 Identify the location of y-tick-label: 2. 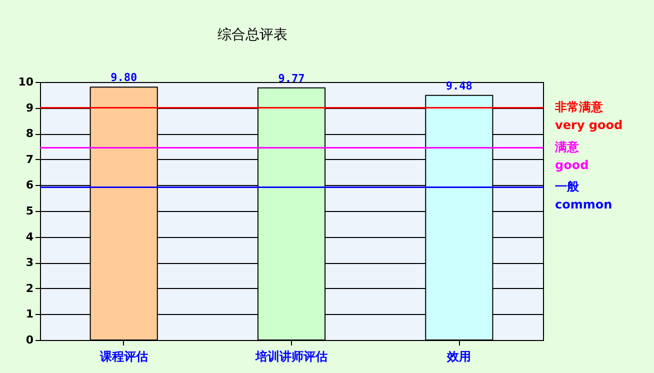
(30, 288).